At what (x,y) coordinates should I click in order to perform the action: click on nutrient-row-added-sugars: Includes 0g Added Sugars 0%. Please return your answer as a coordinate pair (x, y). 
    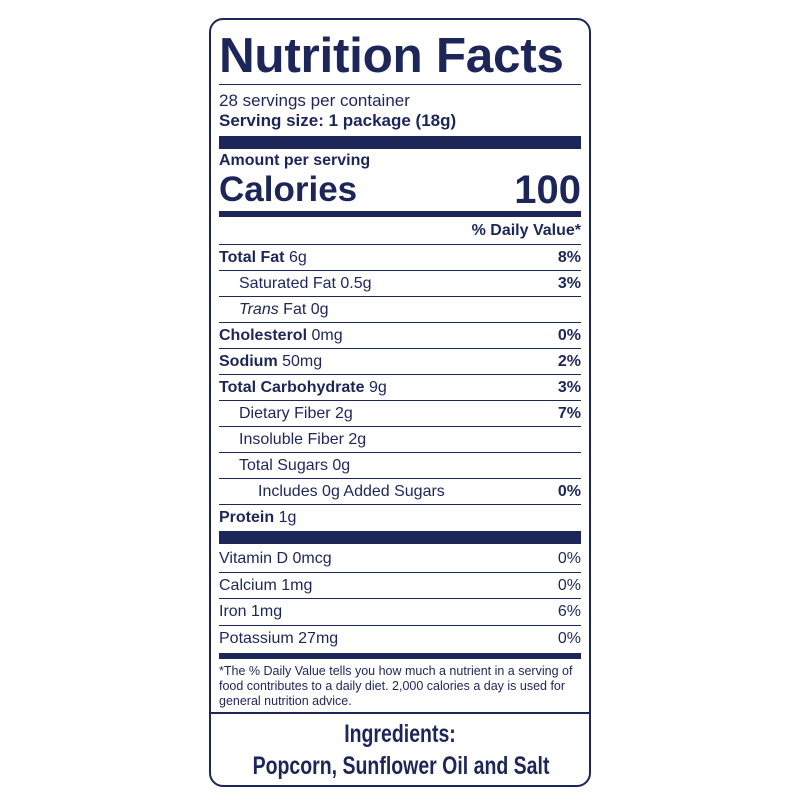
    Looking at the image, I should click on (400, 491).